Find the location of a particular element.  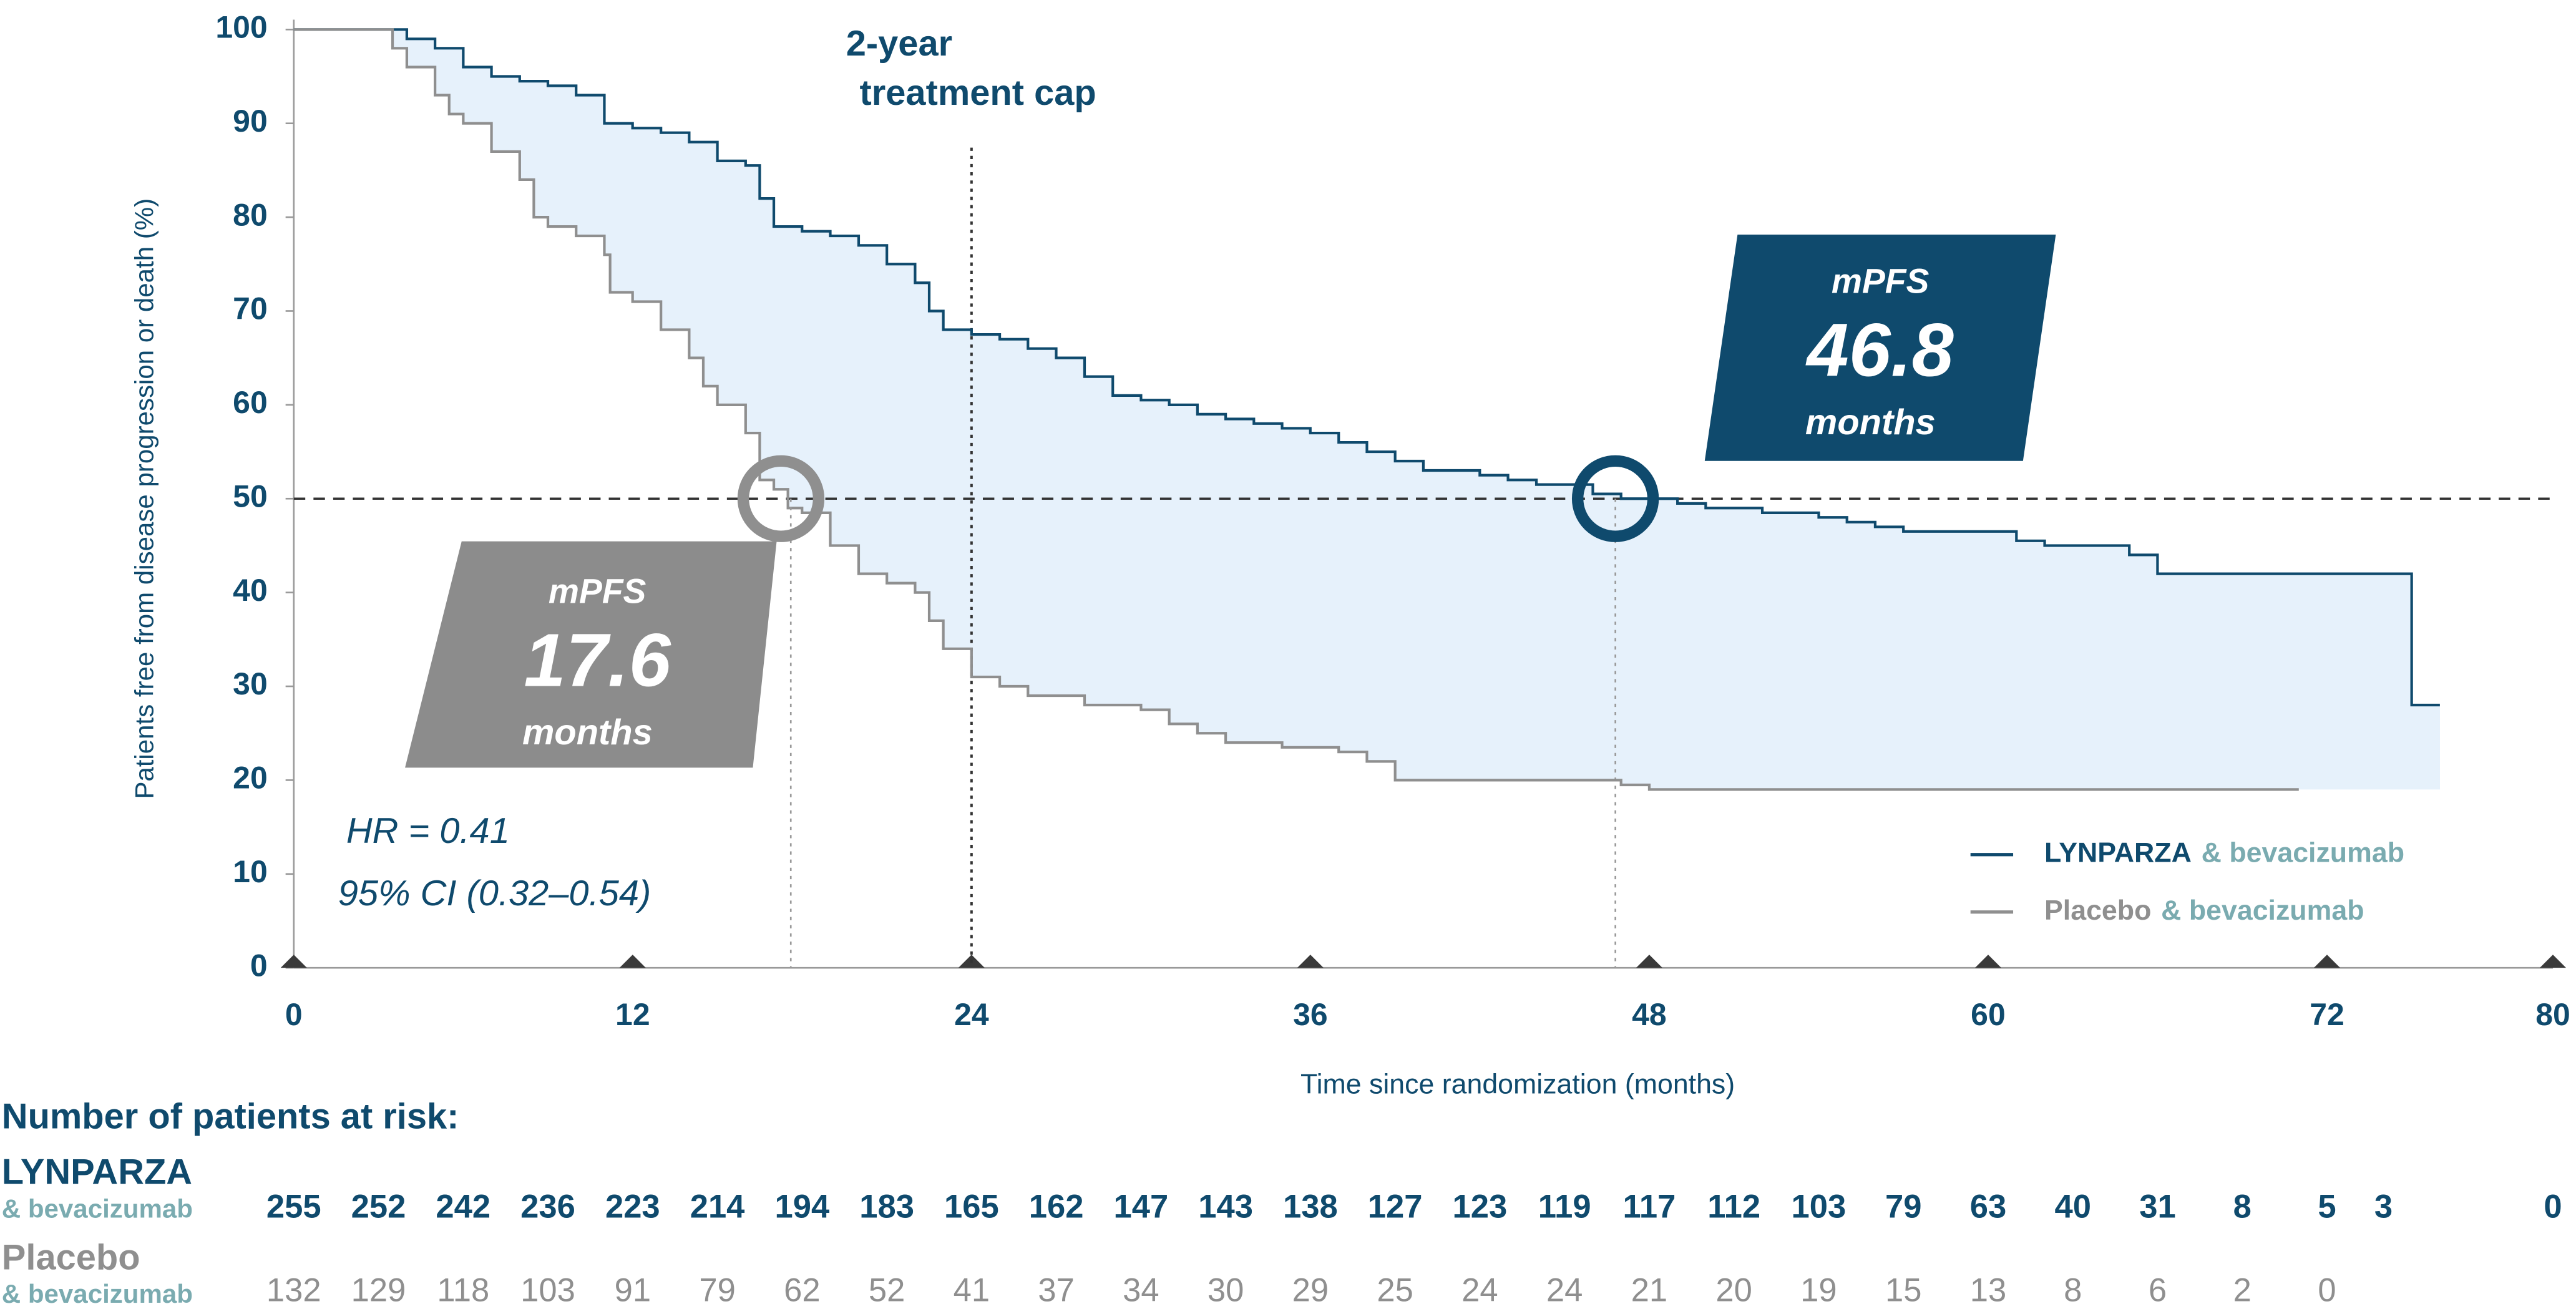

risk-count: 127 is located at coordinates (1395, 1207).